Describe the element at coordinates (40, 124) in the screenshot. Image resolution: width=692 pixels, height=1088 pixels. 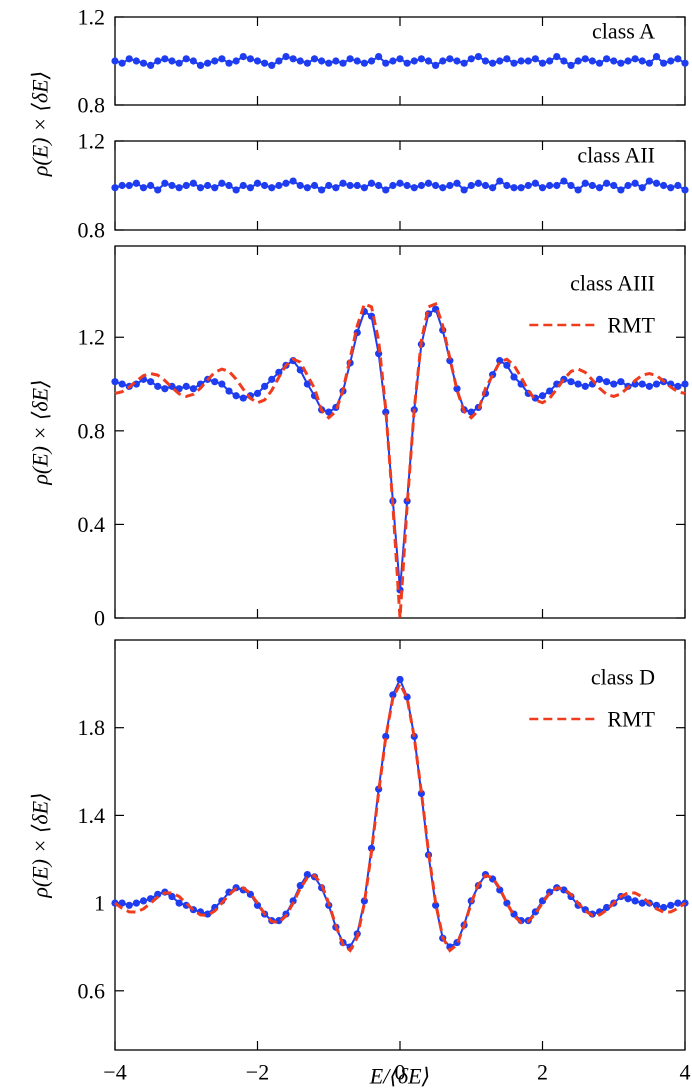
I see `y-axis-label: ρ(E) × ⟨δE⟩` at that location.